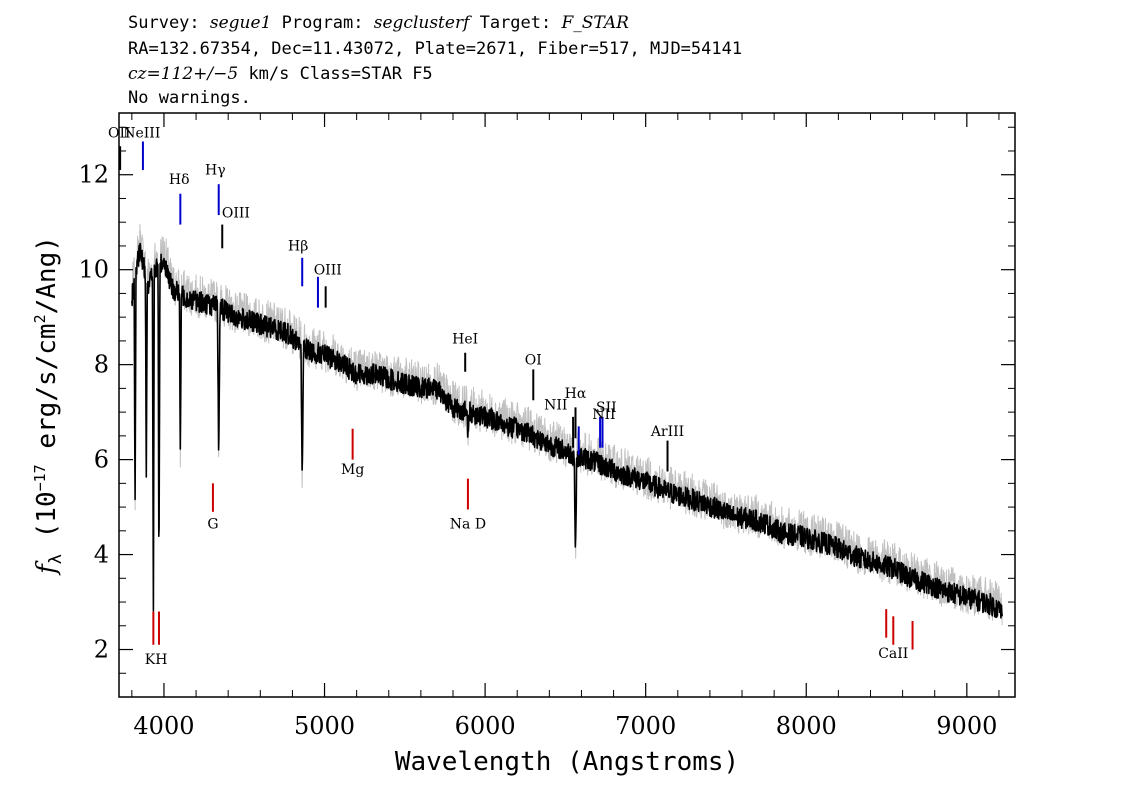 The width and height of the screenshot is (1134, 810). Describe the element at coordinates (352, 470) in the screenshot. I see `absorption-line-label: Mg` at that location.